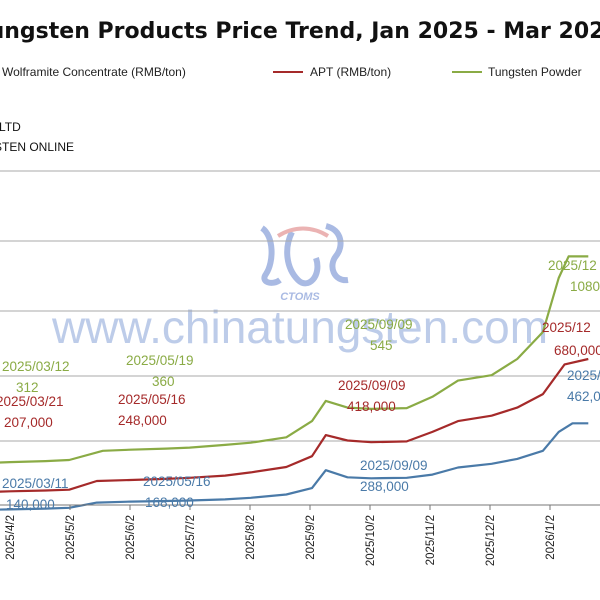 Image resolution: width=600 pixels, height=600 pixels. What do you see at coordinates (142, 420) in the screenshot?
I see `data-label-value-apt: 248,000` at bounding box center [142, 420].